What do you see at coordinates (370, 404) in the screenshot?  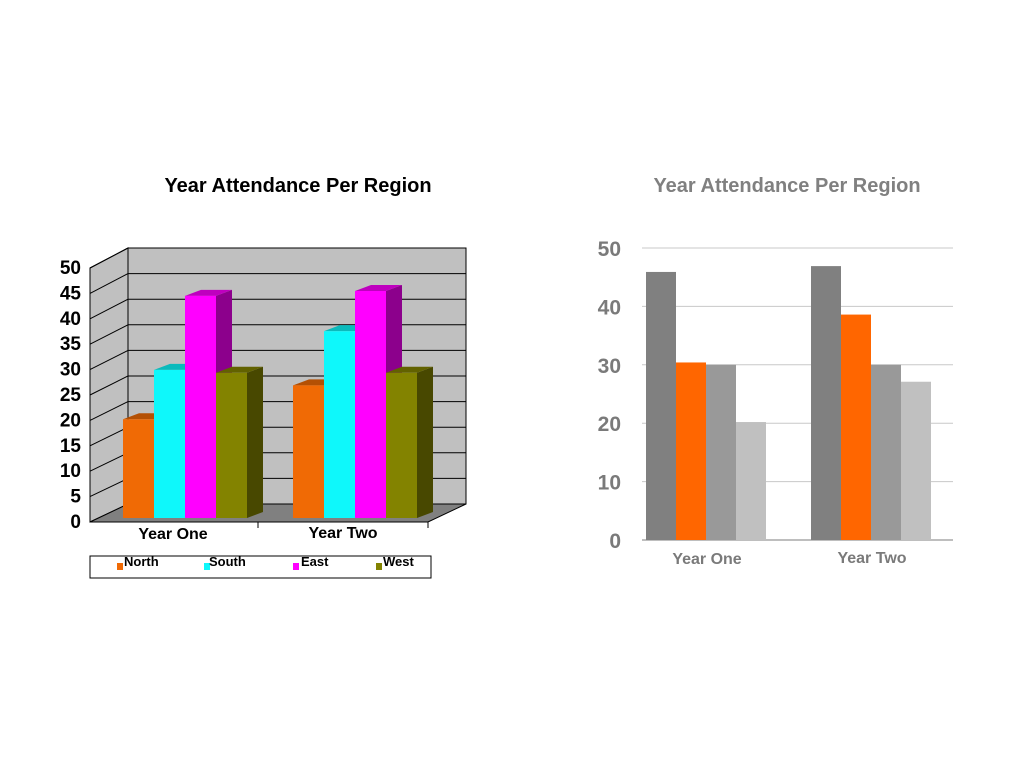 I see `bar-east-year-two` at bounding box center [370, 404].